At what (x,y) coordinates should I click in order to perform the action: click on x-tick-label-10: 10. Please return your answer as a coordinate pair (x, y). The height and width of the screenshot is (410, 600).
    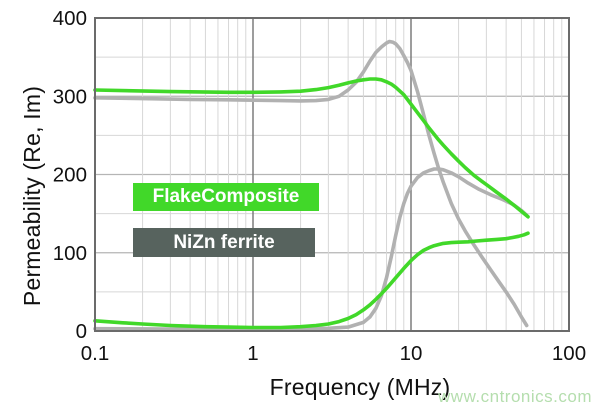
    Looking at the image, I should click on (411, 353).